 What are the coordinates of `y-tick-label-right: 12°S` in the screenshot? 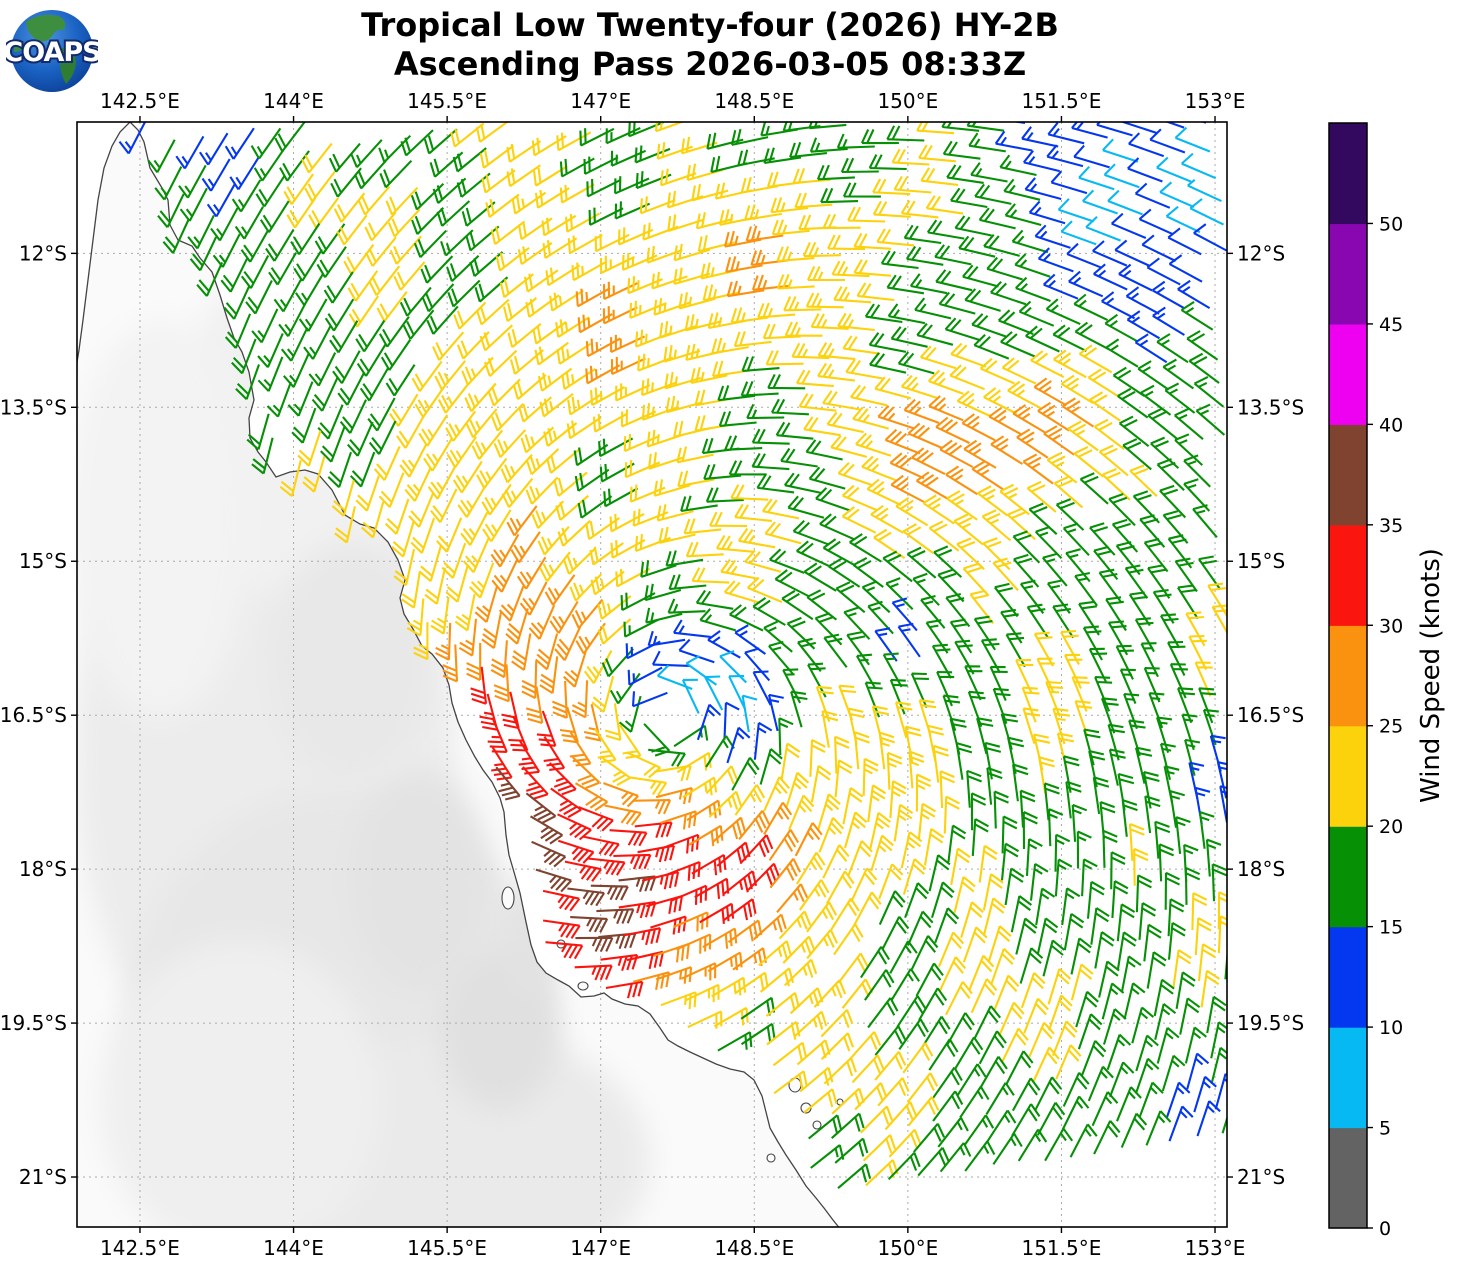 It's located at (1261, 253).